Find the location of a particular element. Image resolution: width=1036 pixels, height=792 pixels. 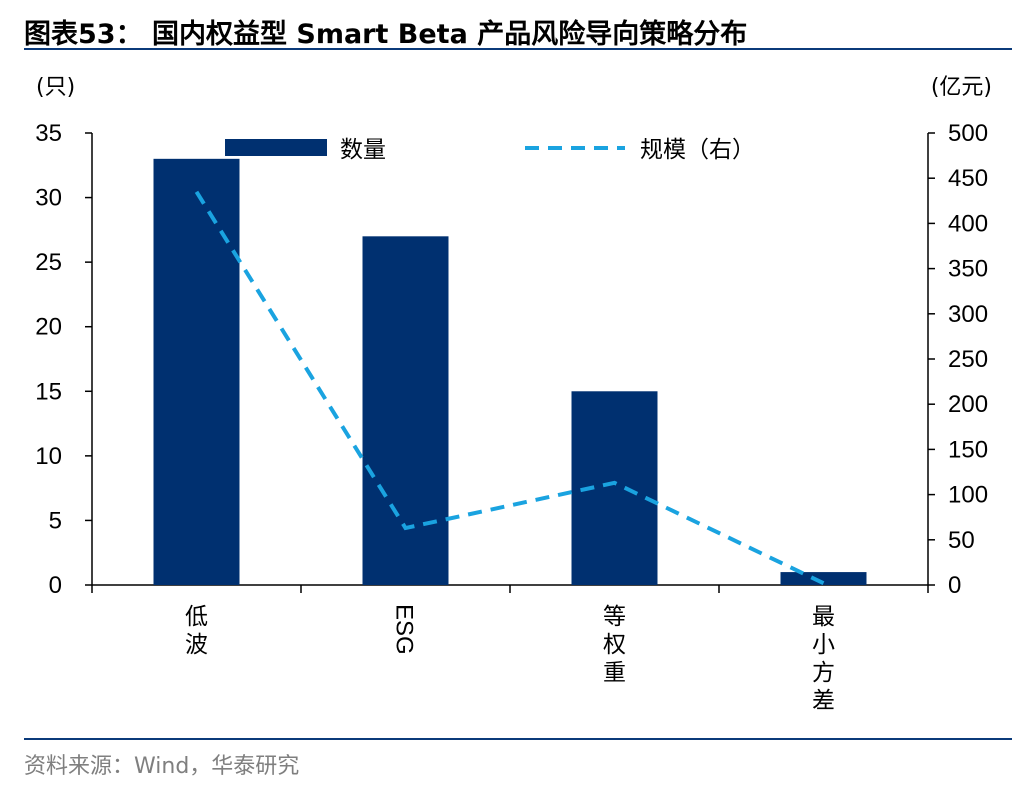

left-tick-label: 15 is located at coordinates (48, 391).